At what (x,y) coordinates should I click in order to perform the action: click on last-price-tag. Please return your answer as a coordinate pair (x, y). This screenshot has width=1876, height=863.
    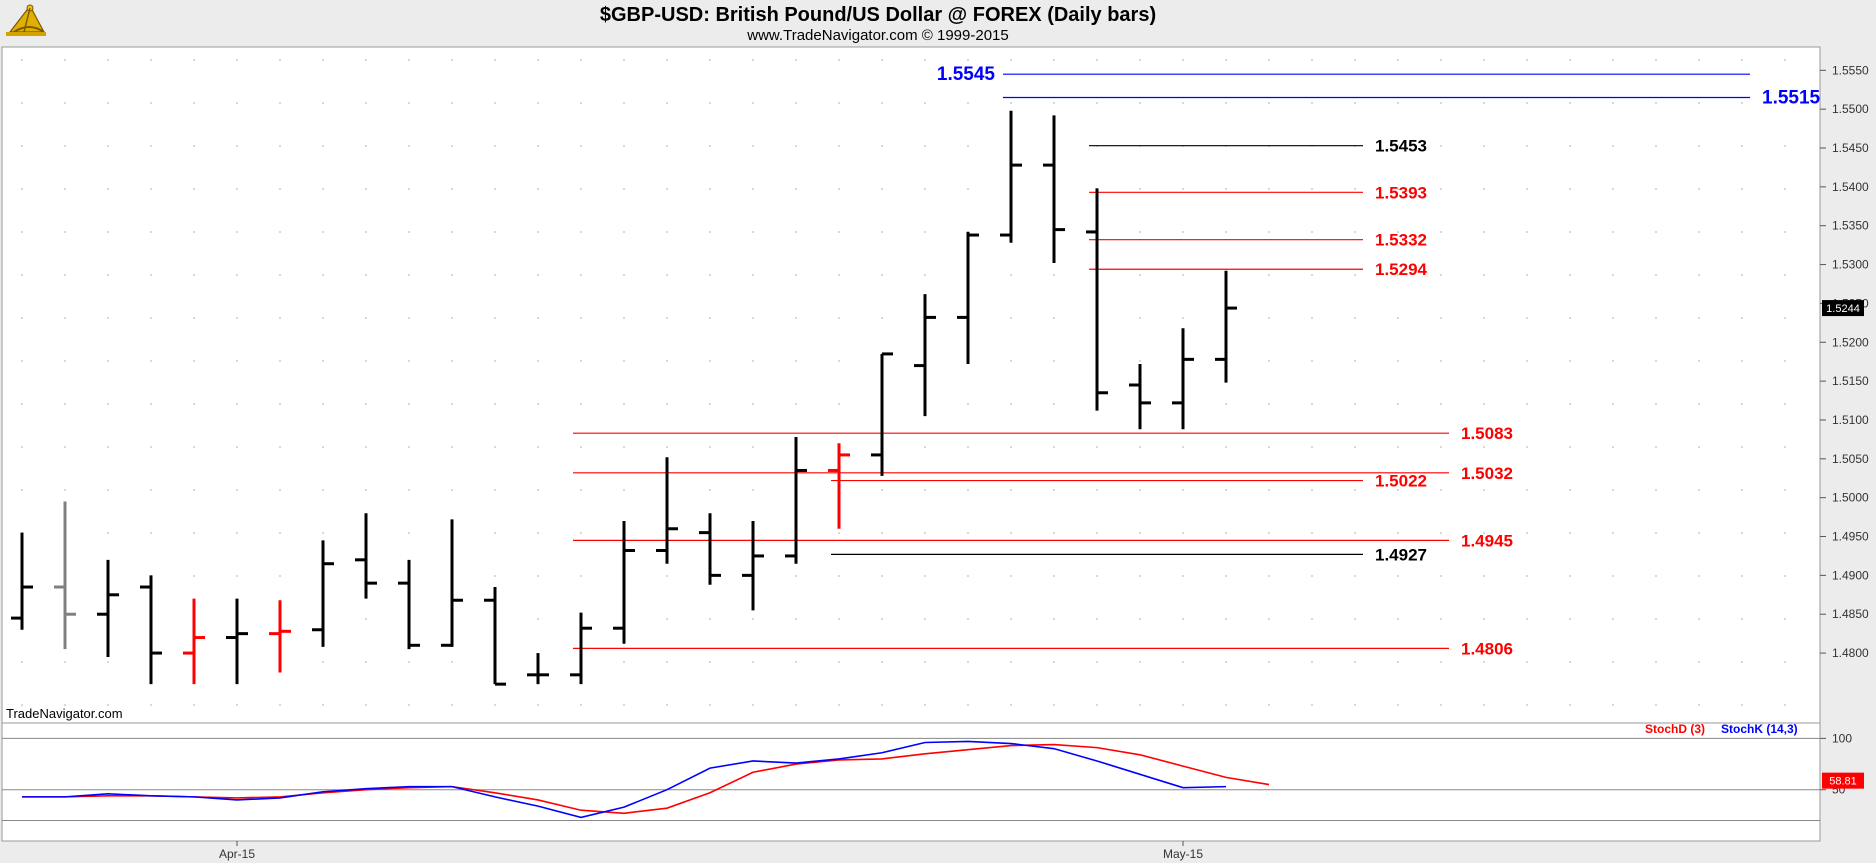
    Looking at the image, I should click on (1843, 308).